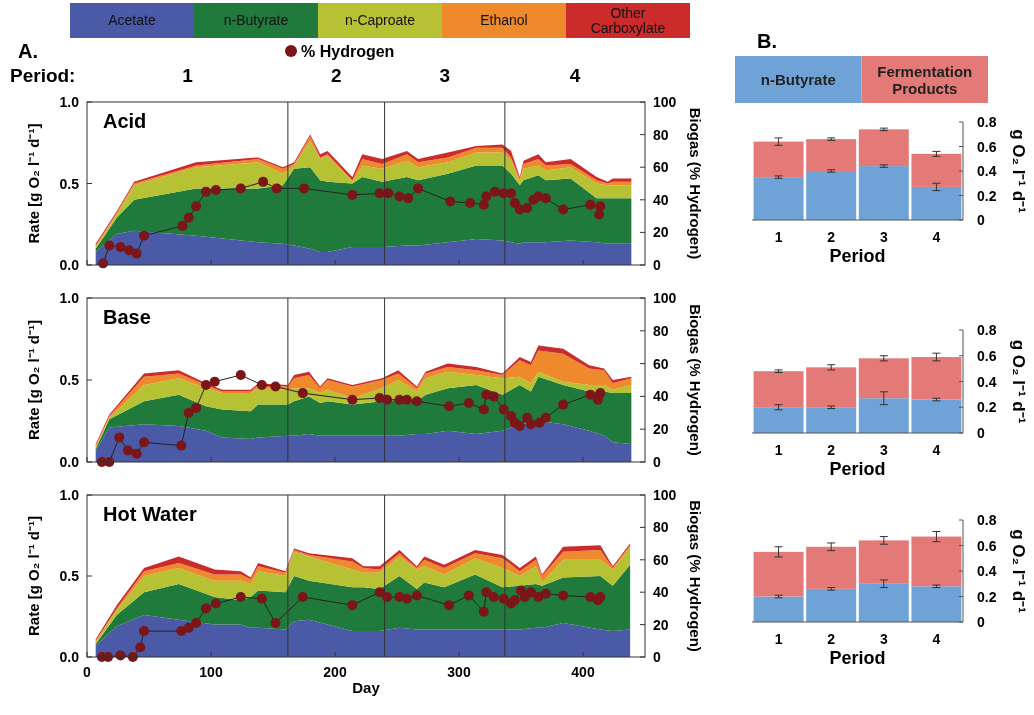 The image size is (1034, 715). I want to click on x-tick-label: 0, so click(87, 672).